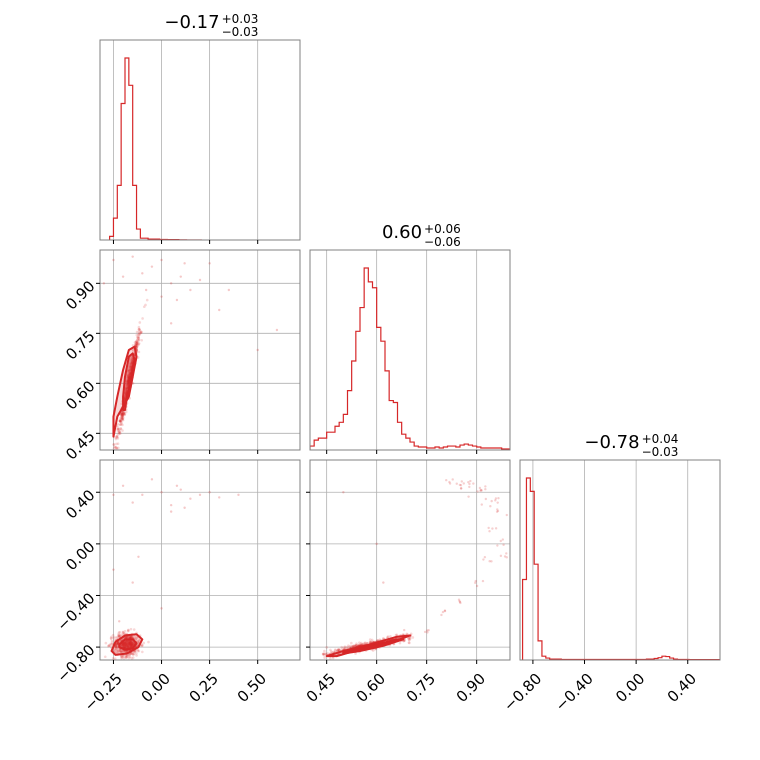  I want to click on panel-title-plus: +0.04, so click(660, 439).